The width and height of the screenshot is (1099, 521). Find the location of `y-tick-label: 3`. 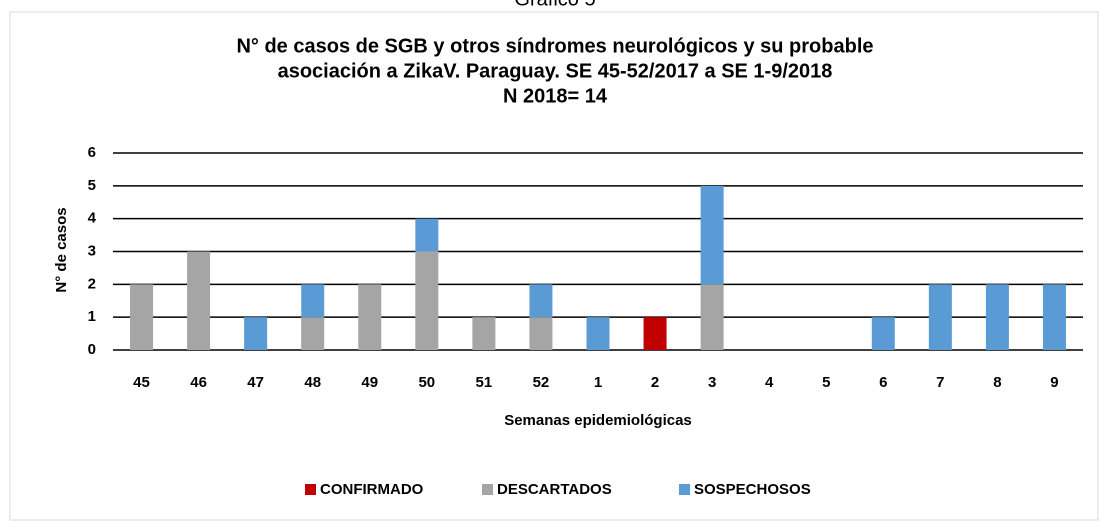

y-tick-label: 3 is located at coordinates (92, 250).